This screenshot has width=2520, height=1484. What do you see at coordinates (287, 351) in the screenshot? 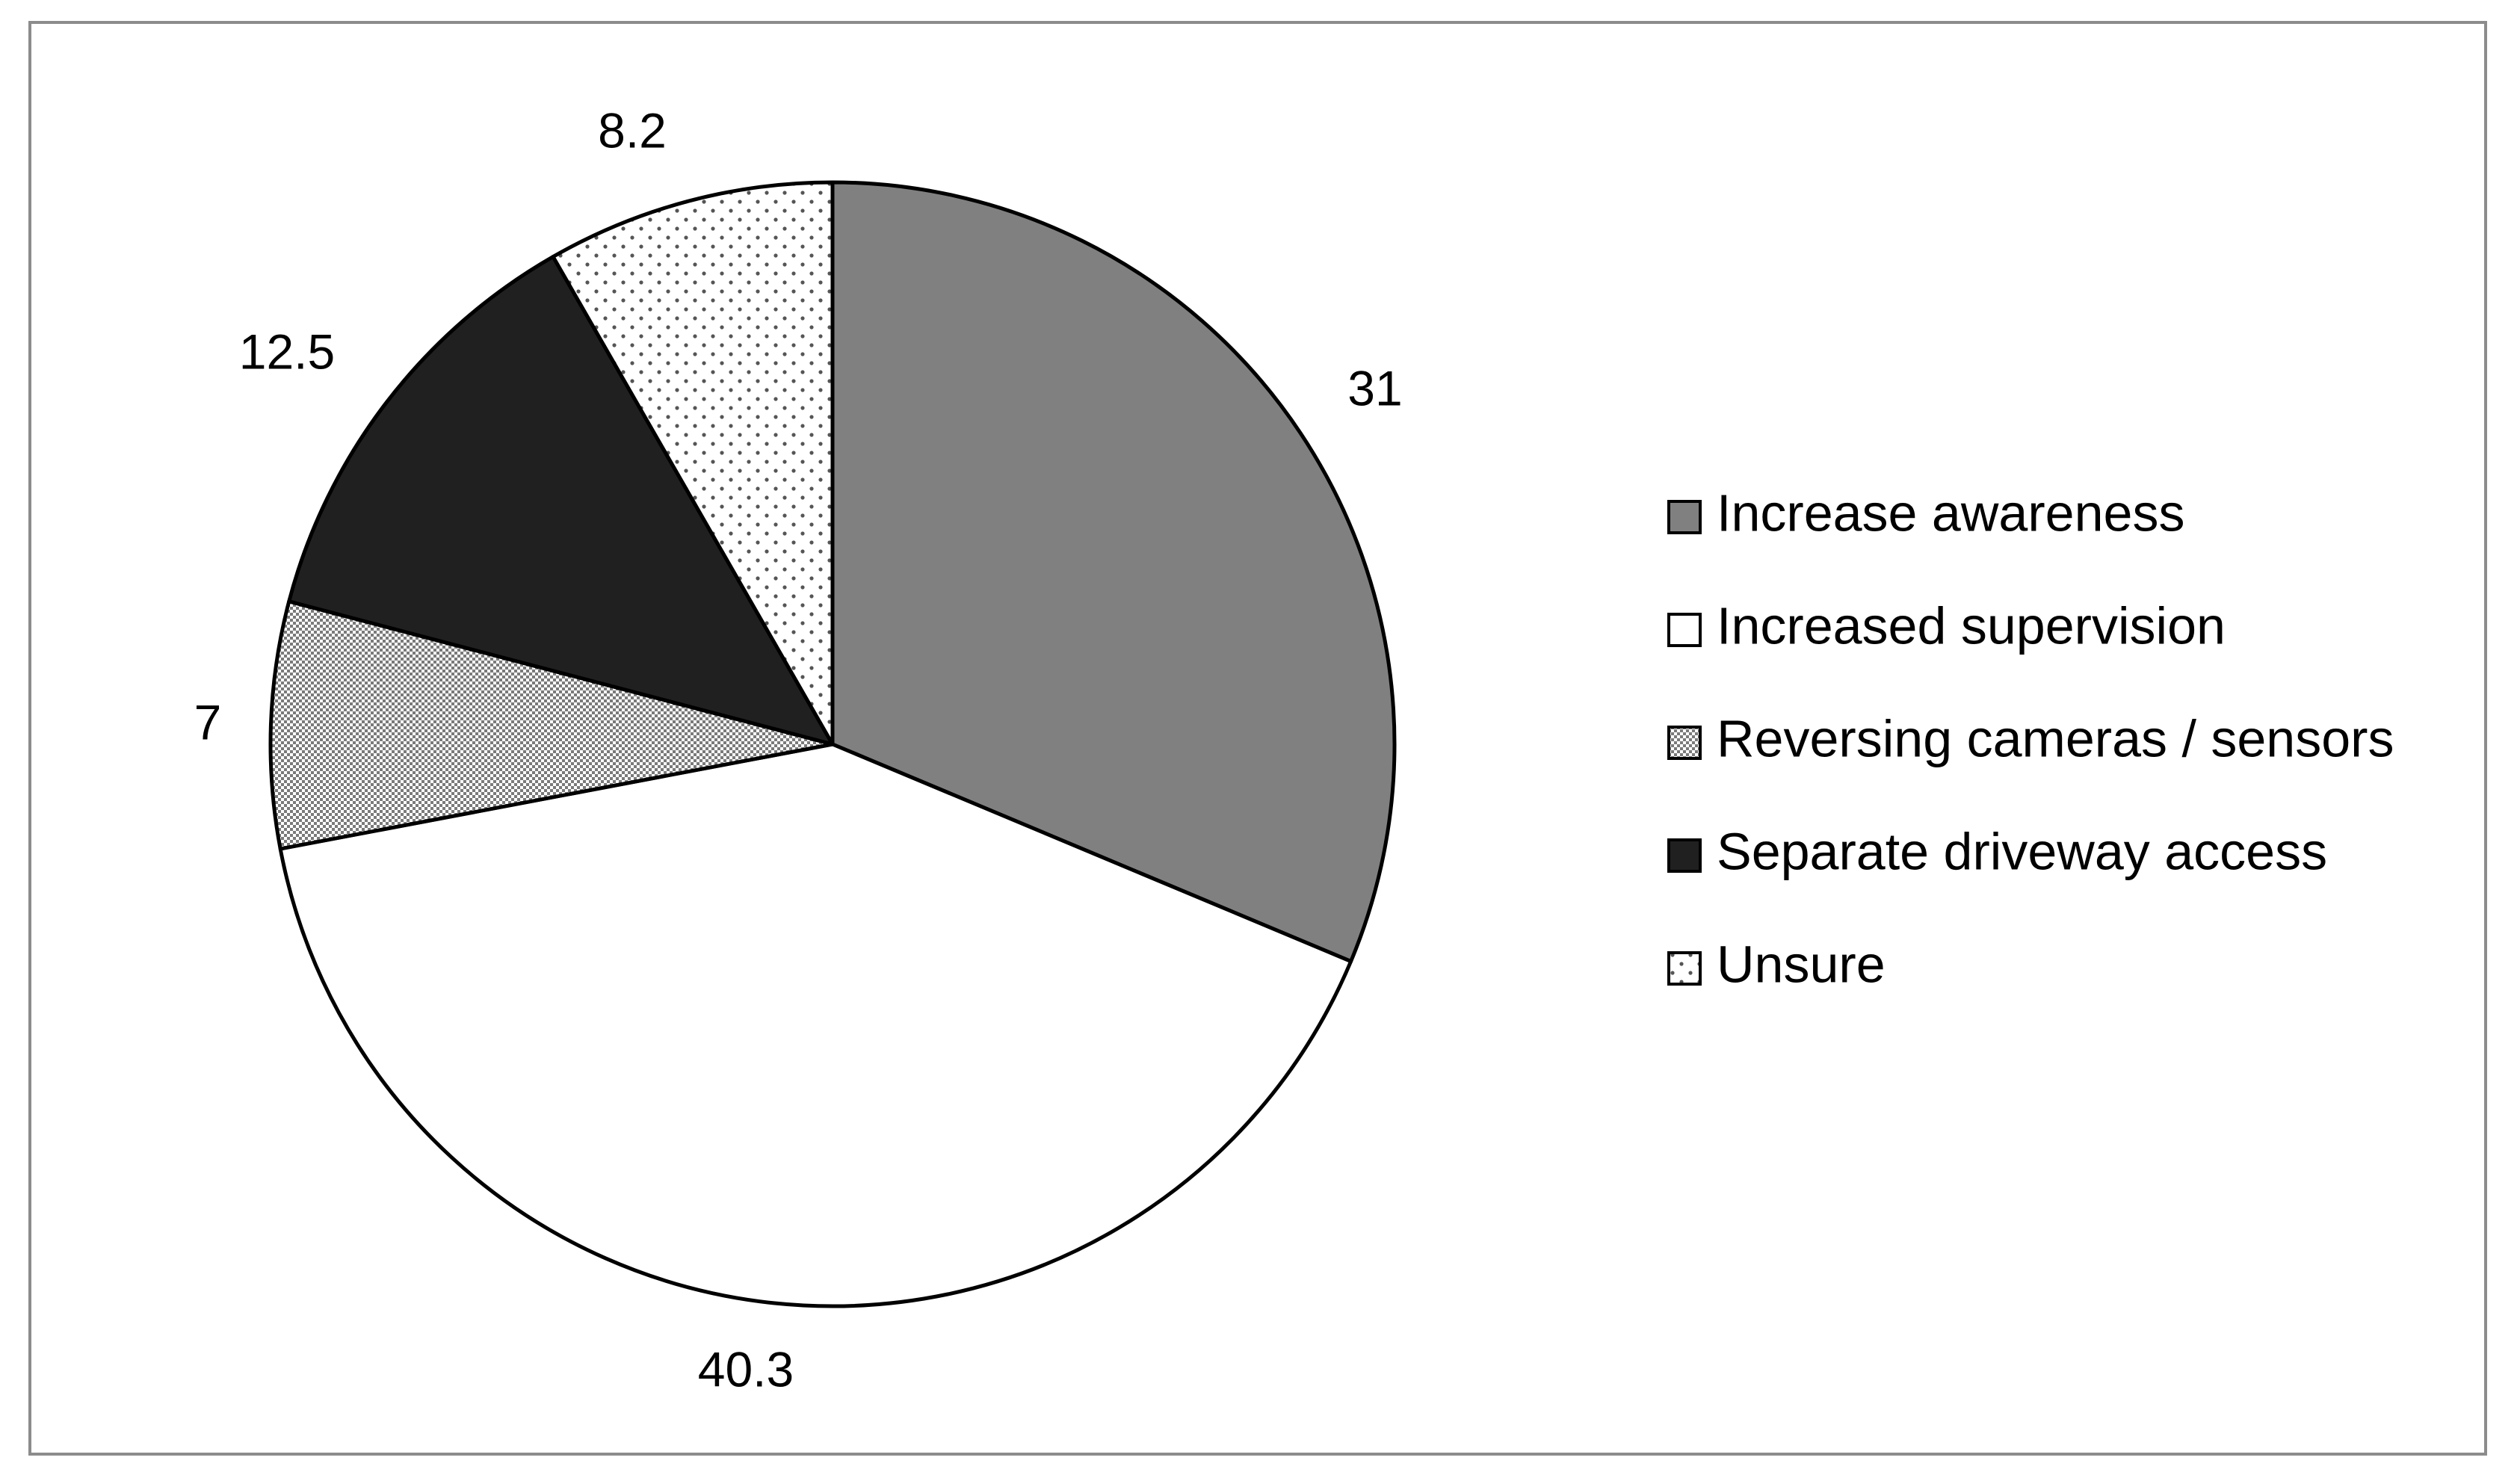
I see `data-label-separate-driveway-access: 12.5` at bounding box center [287, 351].